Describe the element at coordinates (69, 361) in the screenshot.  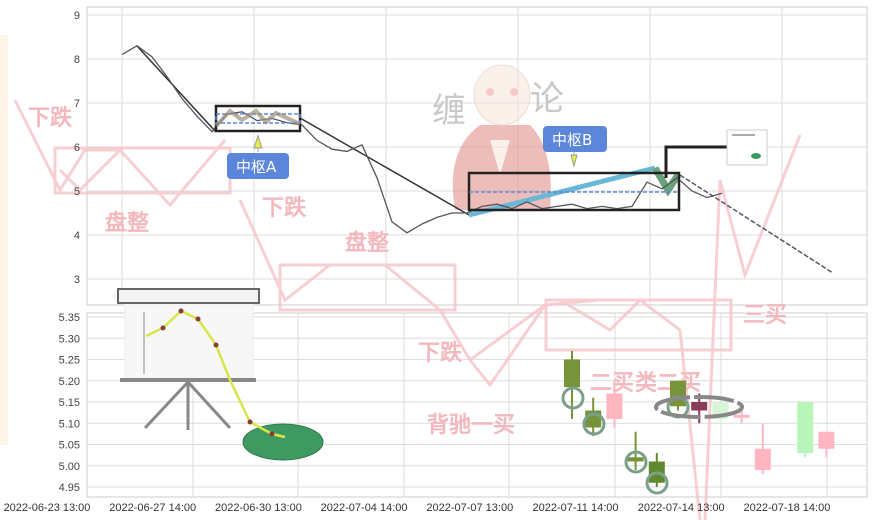
I see `bottom-y-tick-label: 5.25` at that location.